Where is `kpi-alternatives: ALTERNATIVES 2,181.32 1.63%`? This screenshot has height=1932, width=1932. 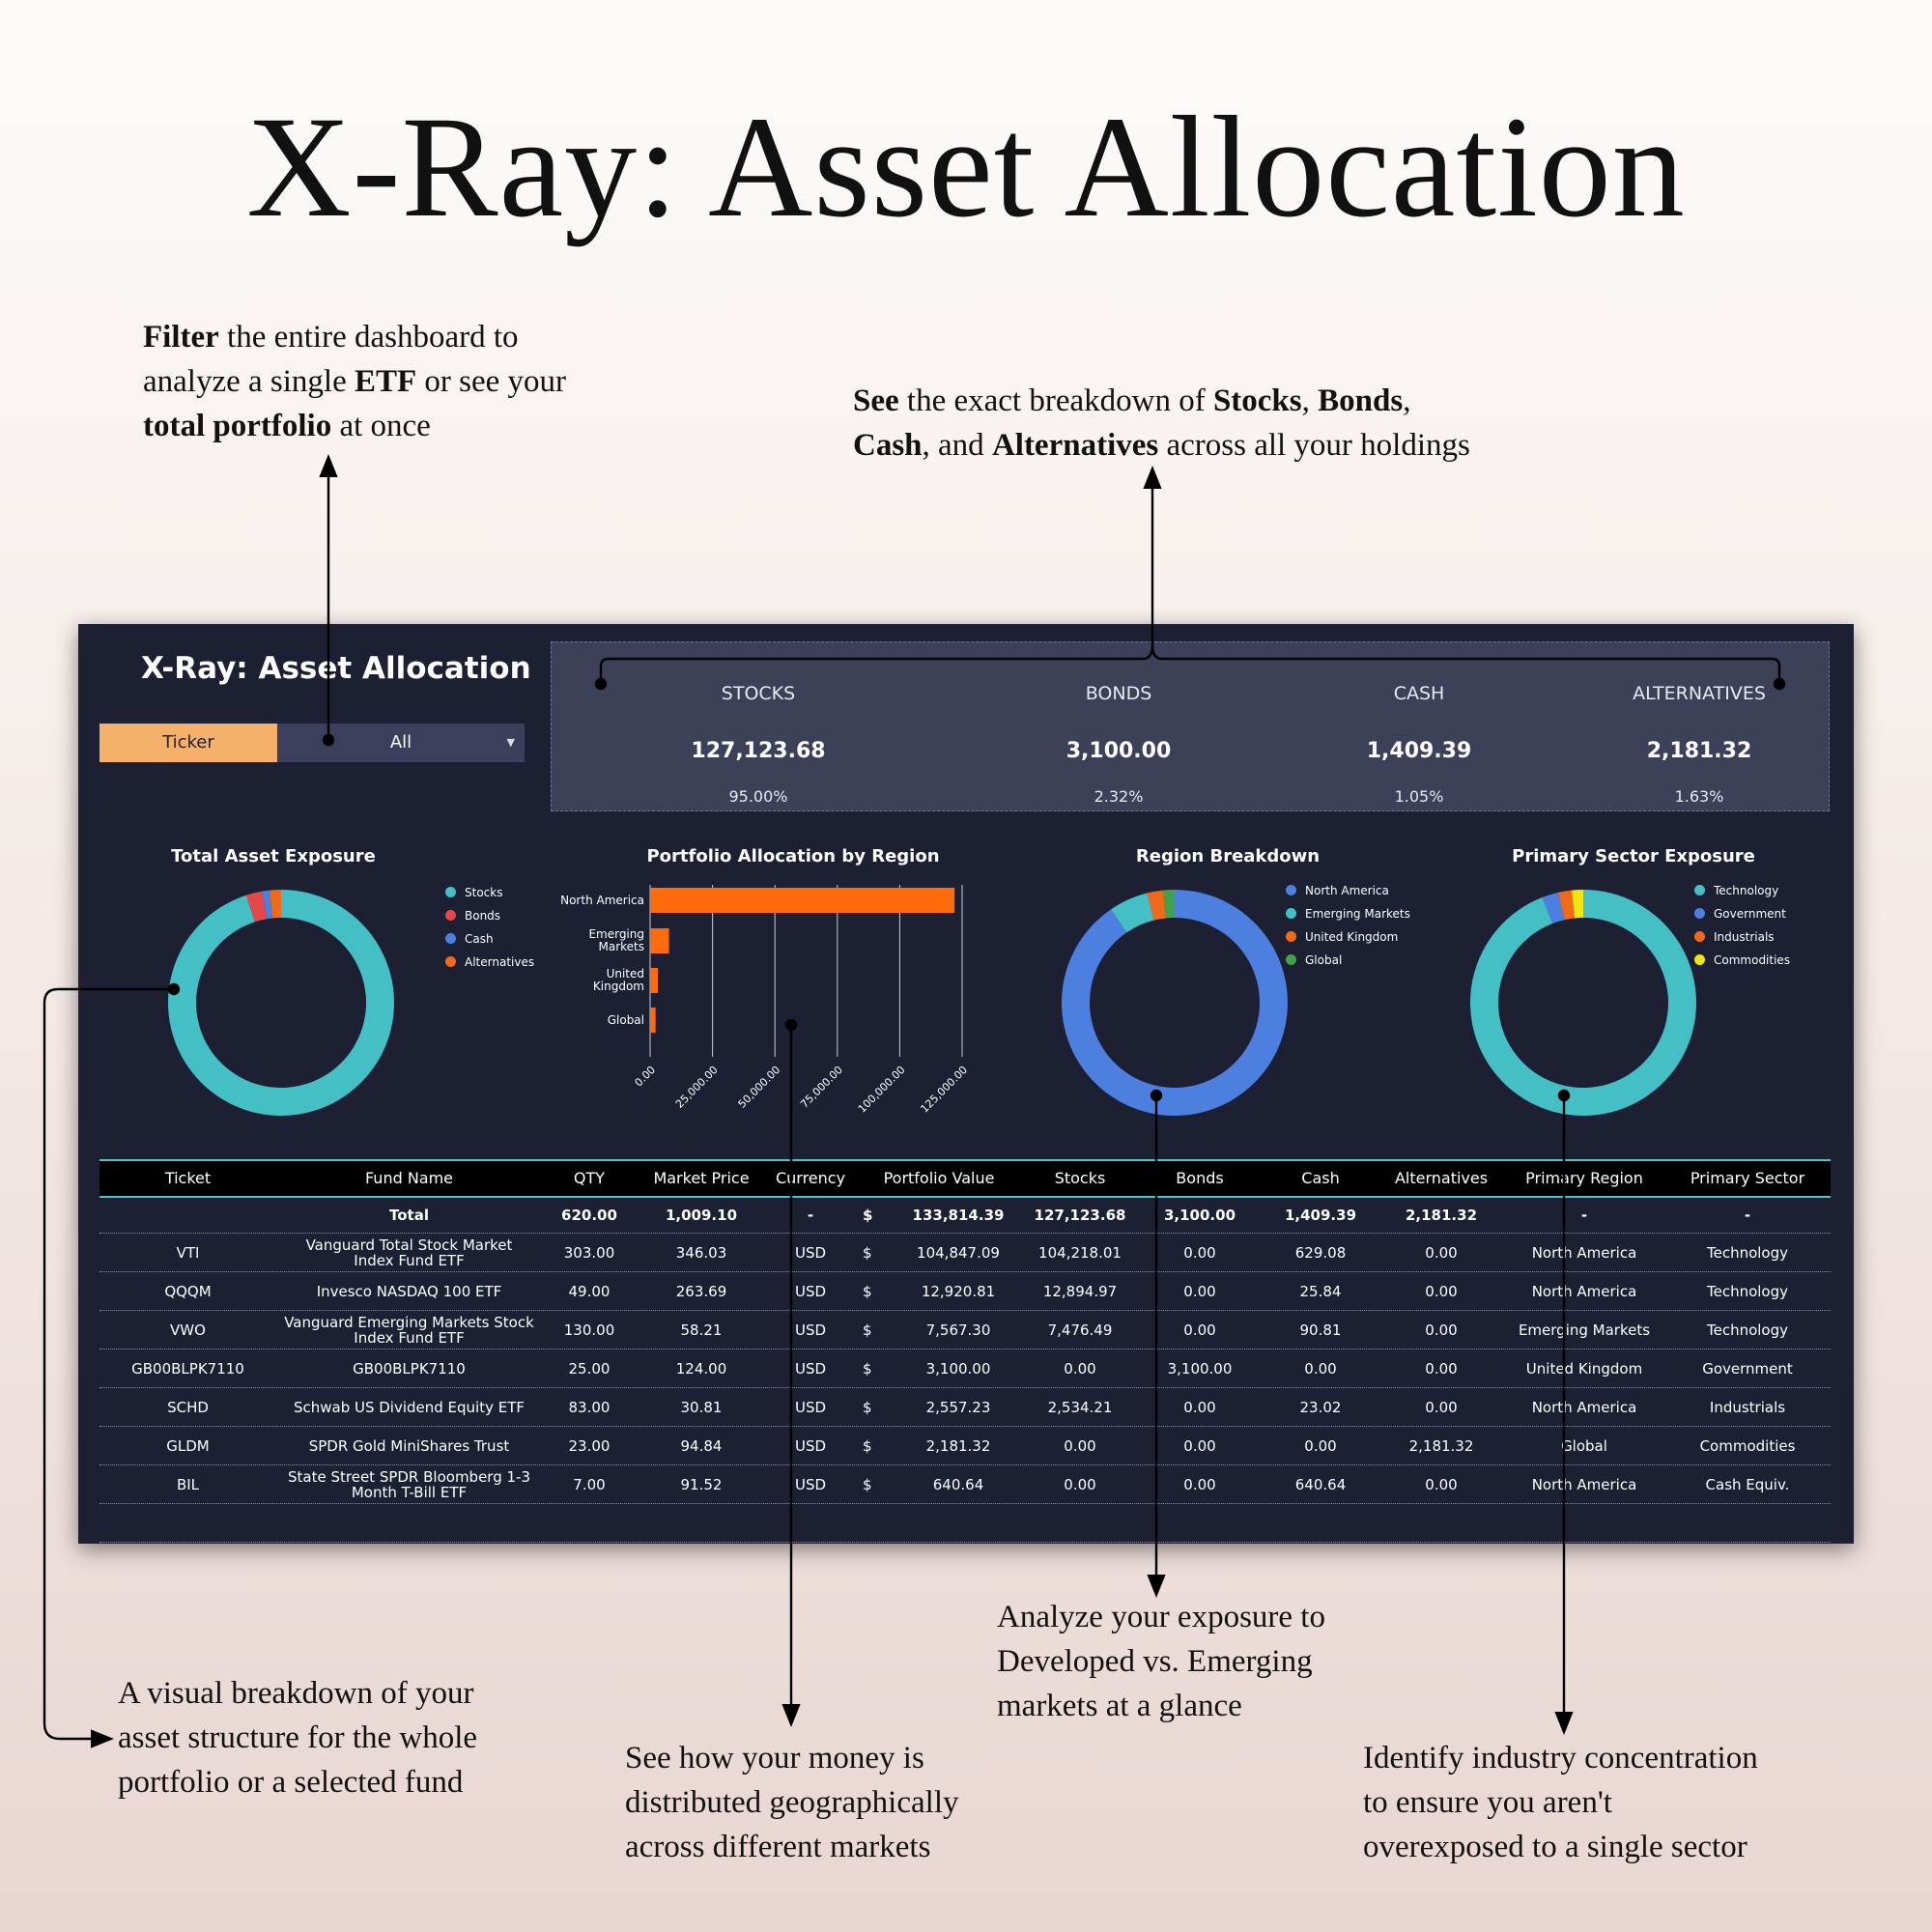 kpi-alternatives: ALTERNATIVES 2,181.32 1.63% is located at coordinates (1699, 727).